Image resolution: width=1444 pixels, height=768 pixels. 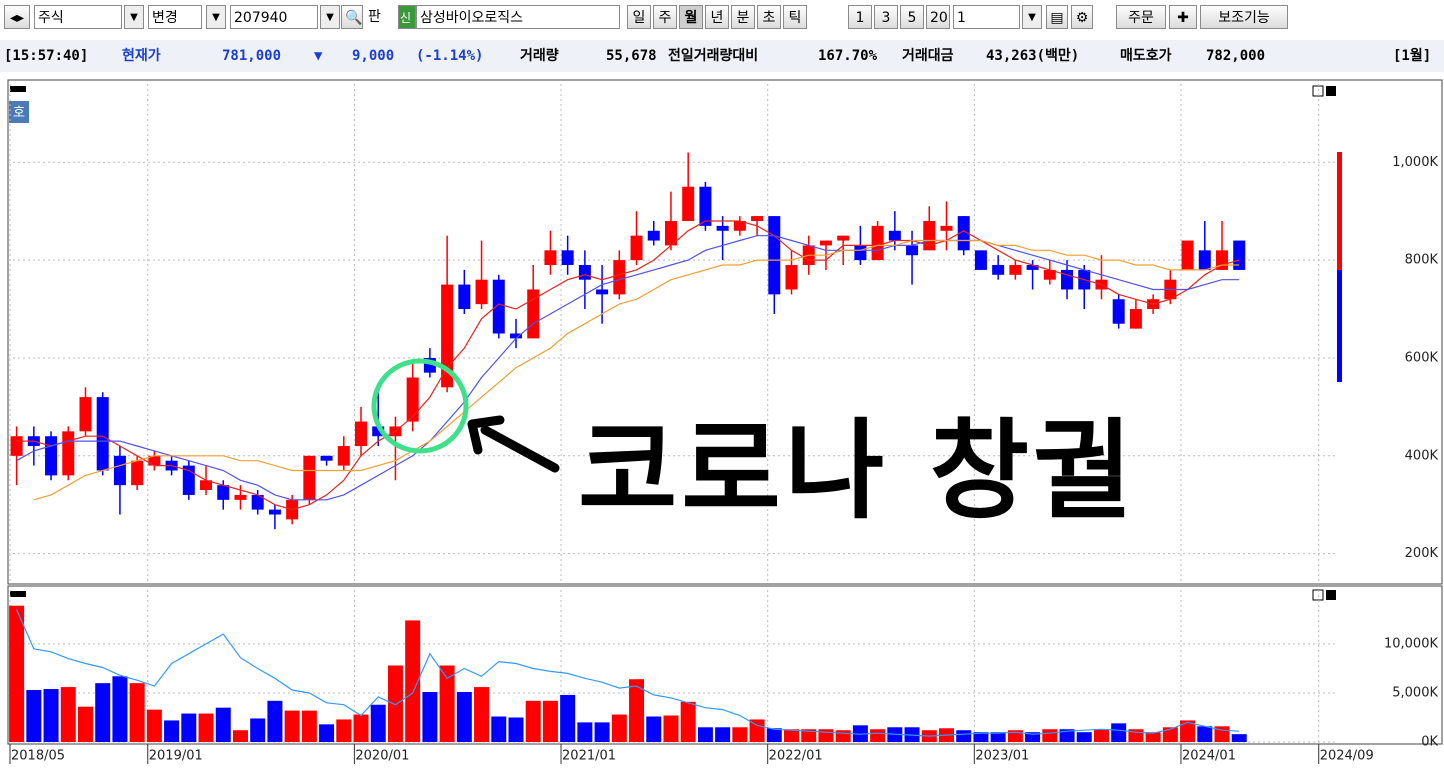 What do you see at coordinates (1415, 162) in the screenshot?
I see `y-tick-label: 1,000K` at bounding box center [1415, 162].